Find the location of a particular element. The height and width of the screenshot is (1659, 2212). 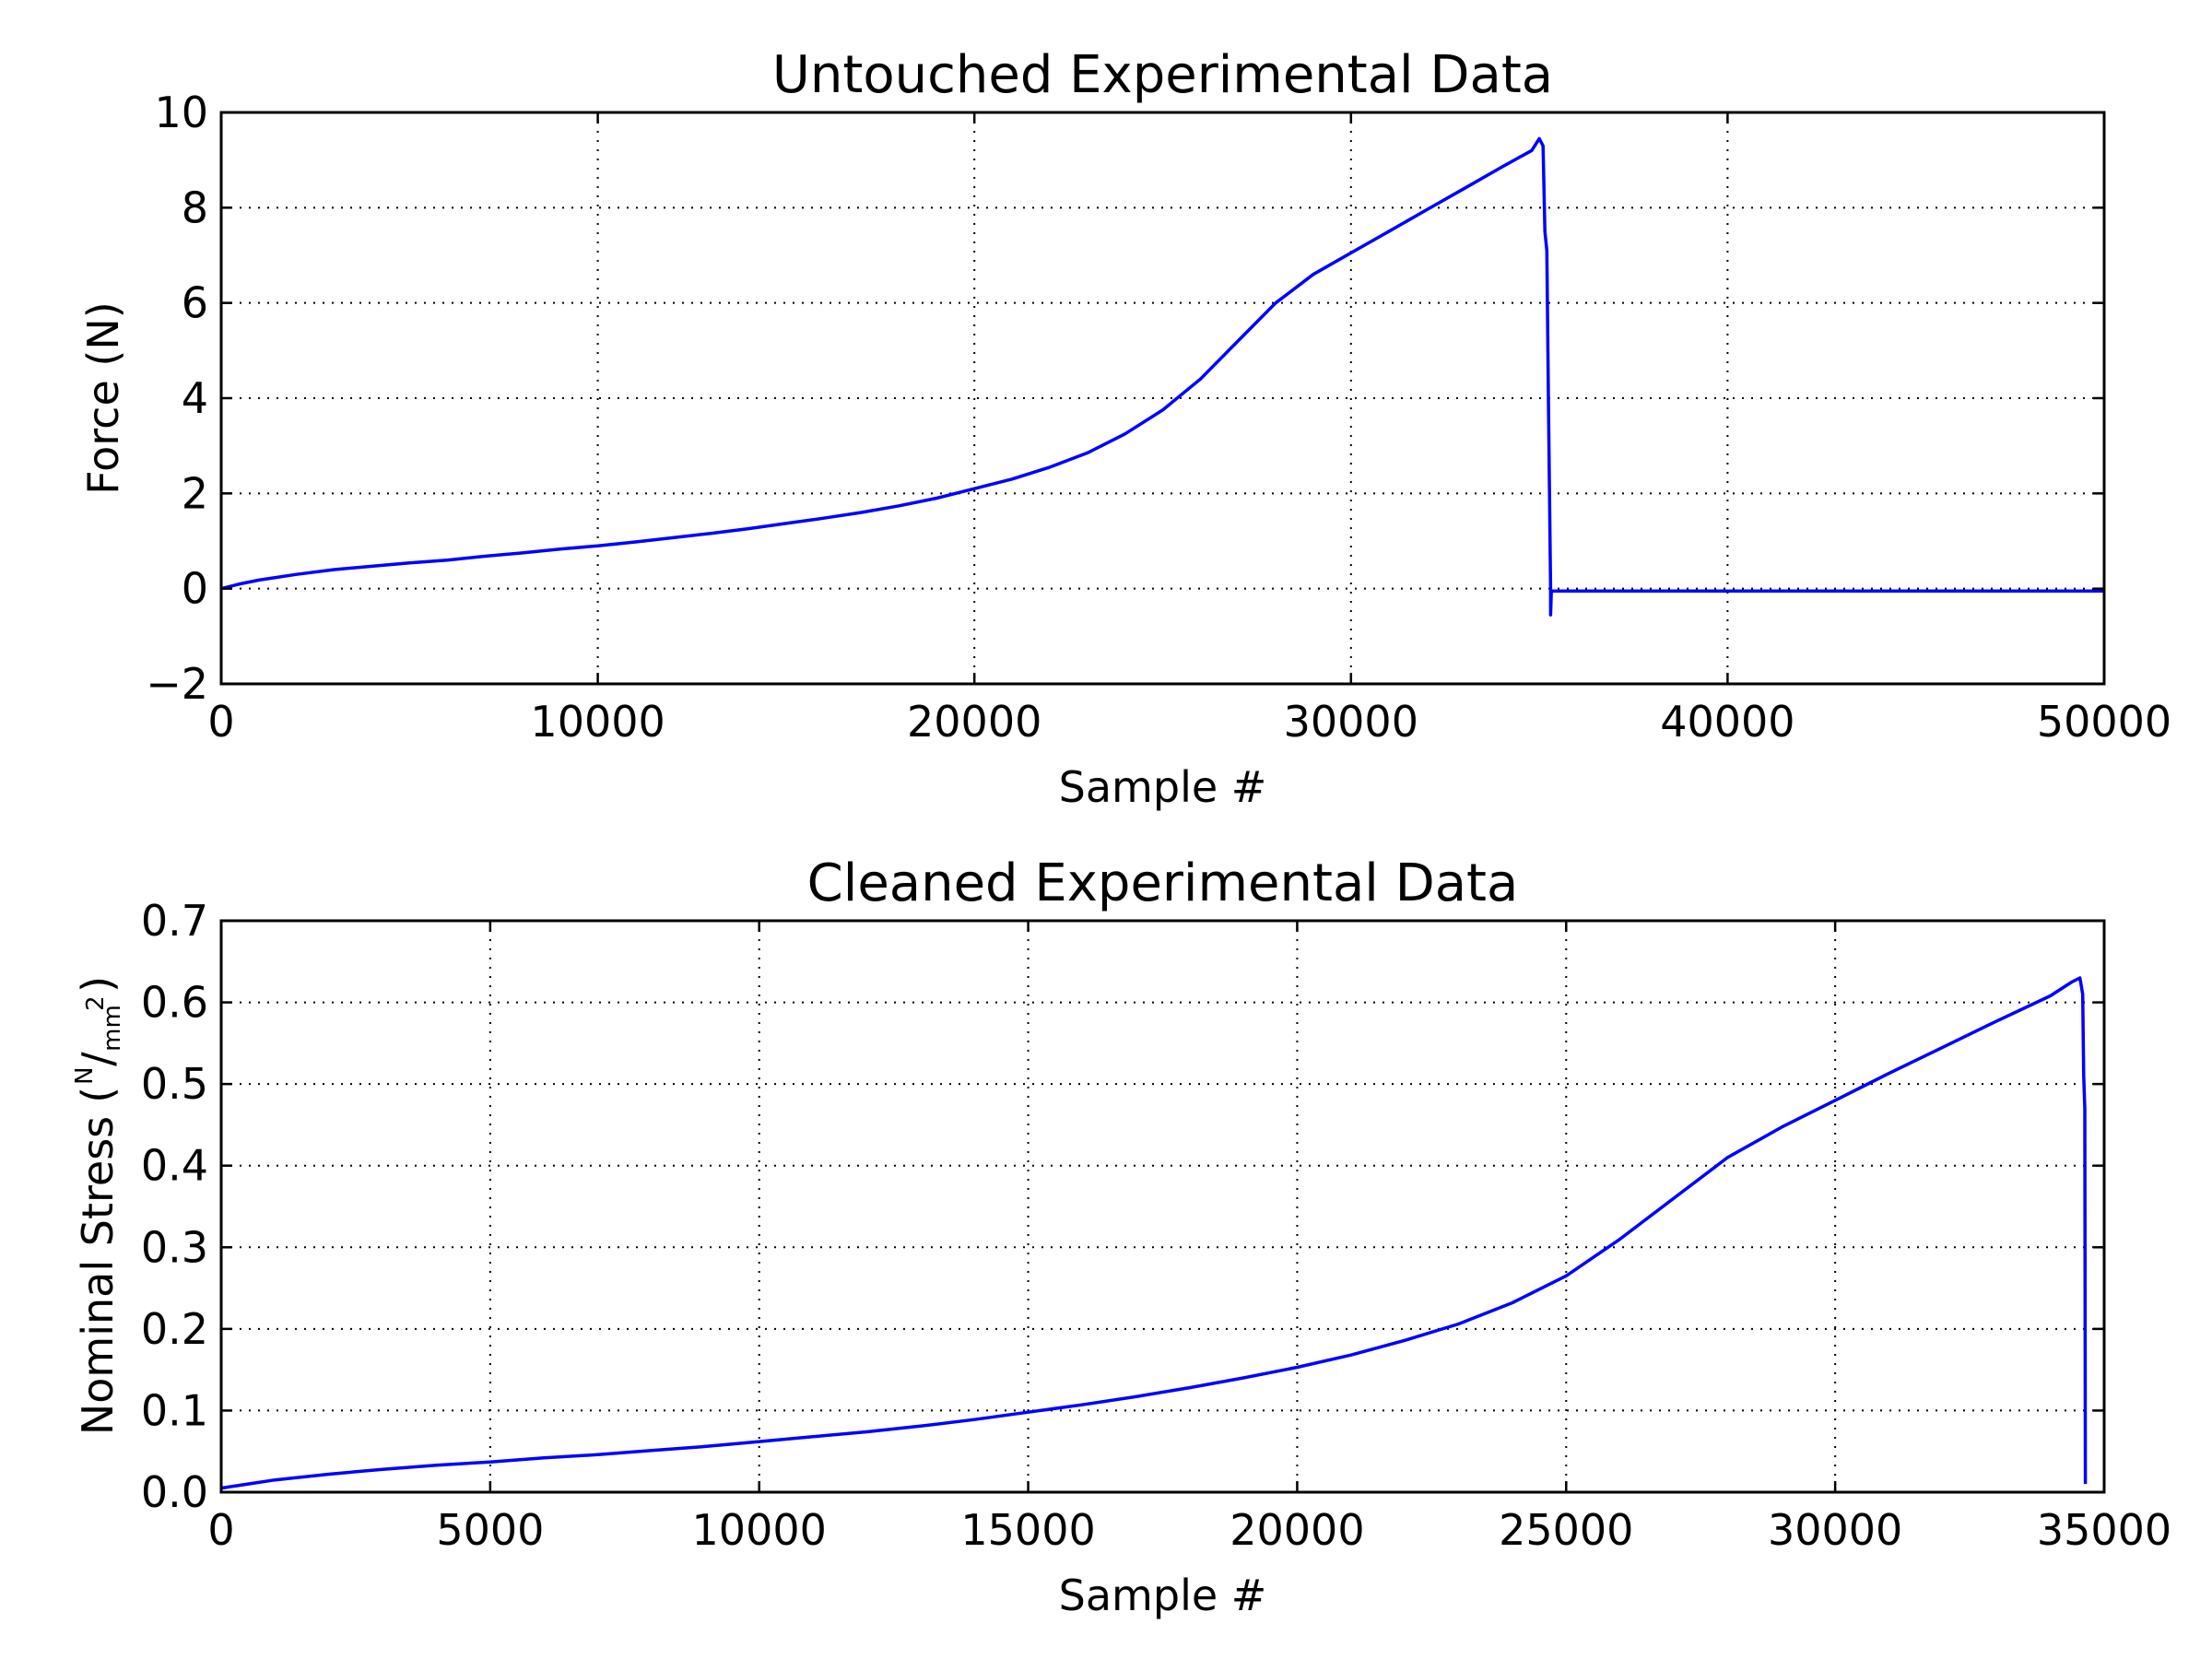

top-x-tick-label: 30000 is located at coordinates (1351, 722).